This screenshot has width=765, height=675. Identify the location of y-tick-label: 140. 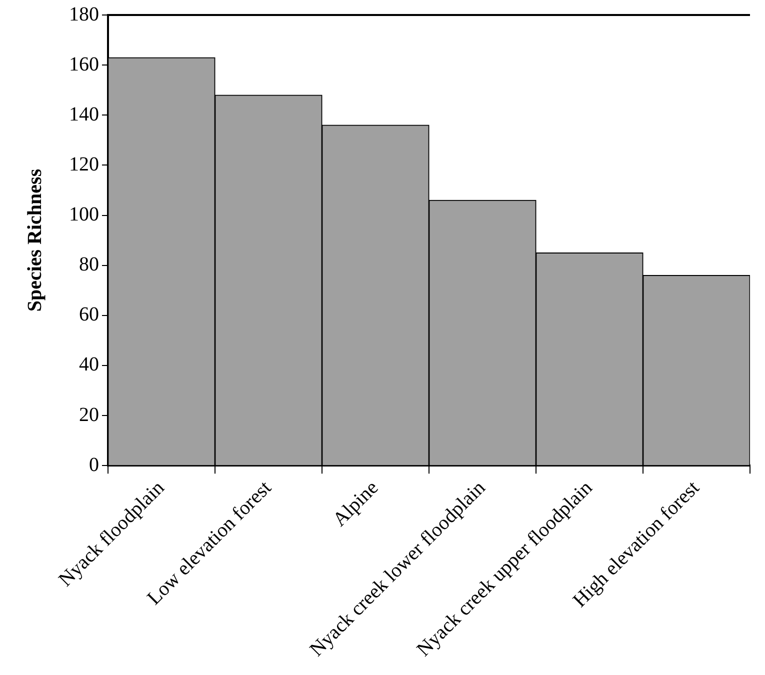
(84, 114).